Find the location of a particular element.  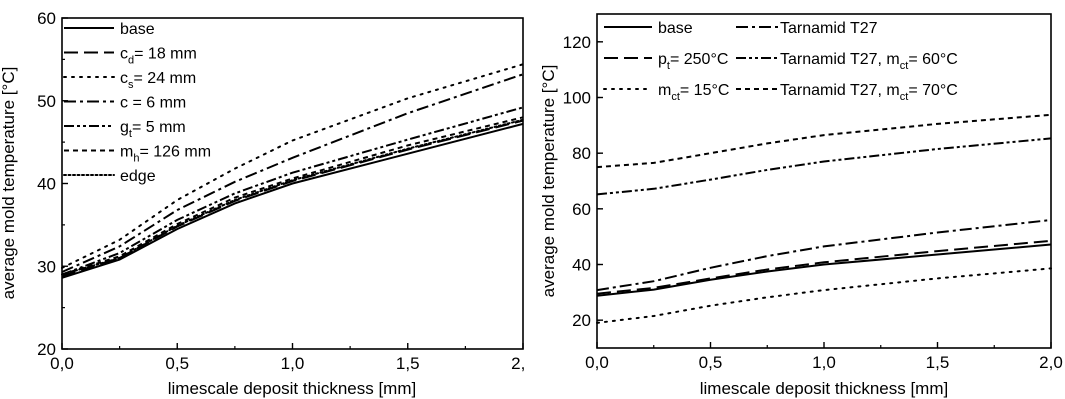

left-y-tick-label: 50 is located at coordinates (46, 101).